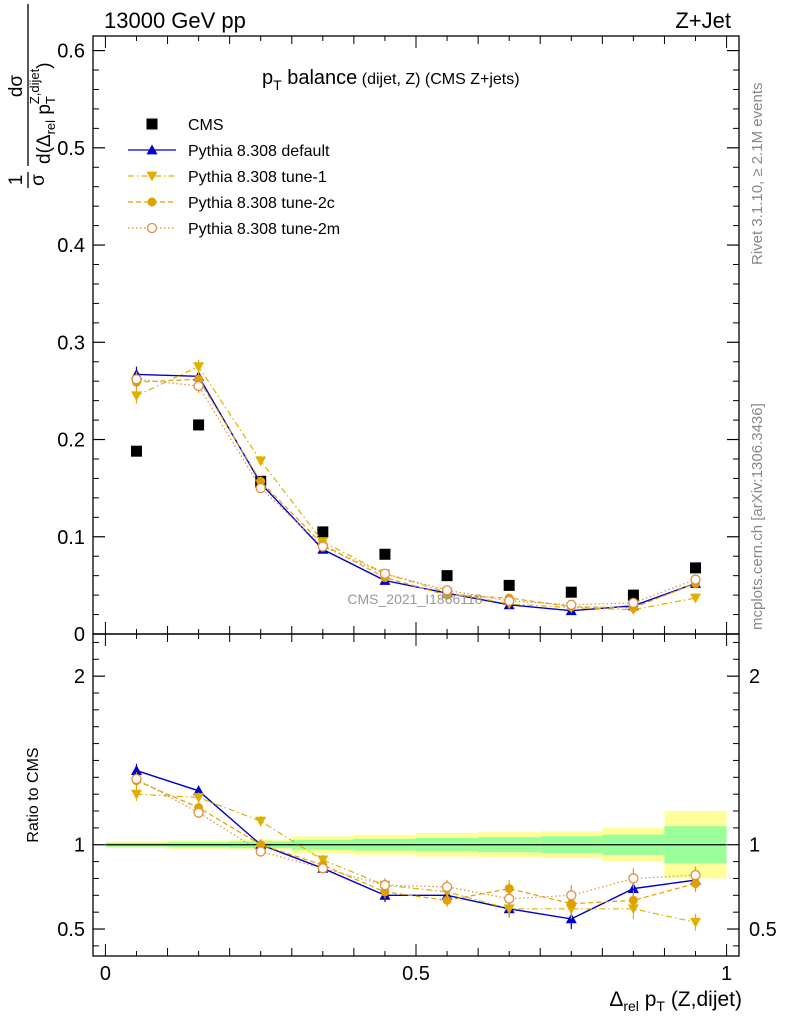 The width and height of the screenshot is (786, 1024). I want to click on xlabel-psub: T, so click(660, 1006).